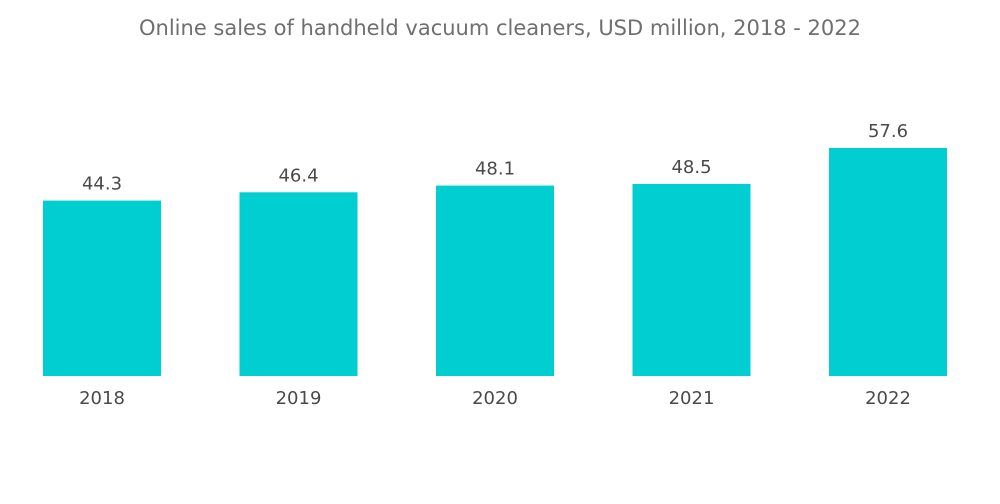 Image resolution: width=1000 pixels, height=504 pixels. What do you see at coordinates (691, 167) in the screenshot?
I see `value-label-2021: 48.5` at bounding box center [691, 167].